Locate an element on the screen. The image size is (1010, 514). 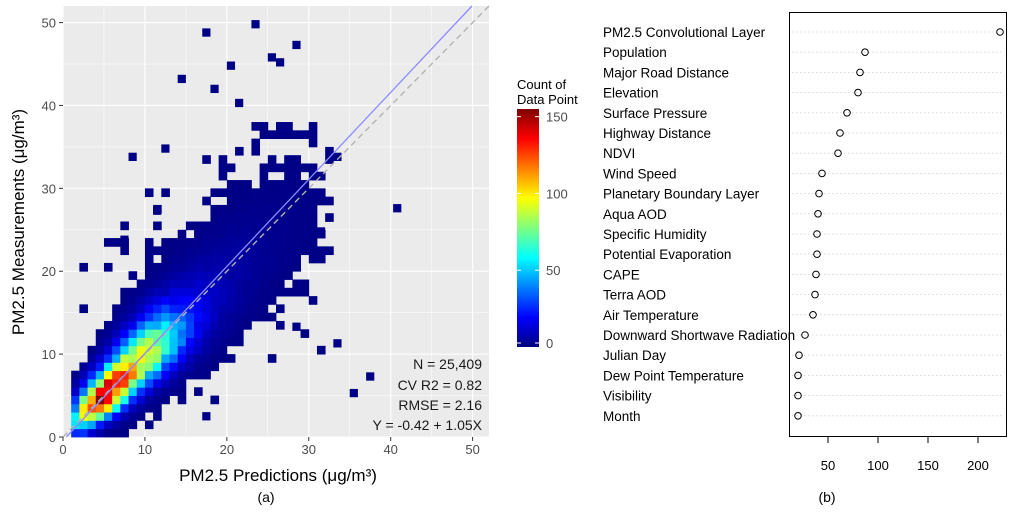
y-tick-label: 20 is located at coordinates (49, 271).